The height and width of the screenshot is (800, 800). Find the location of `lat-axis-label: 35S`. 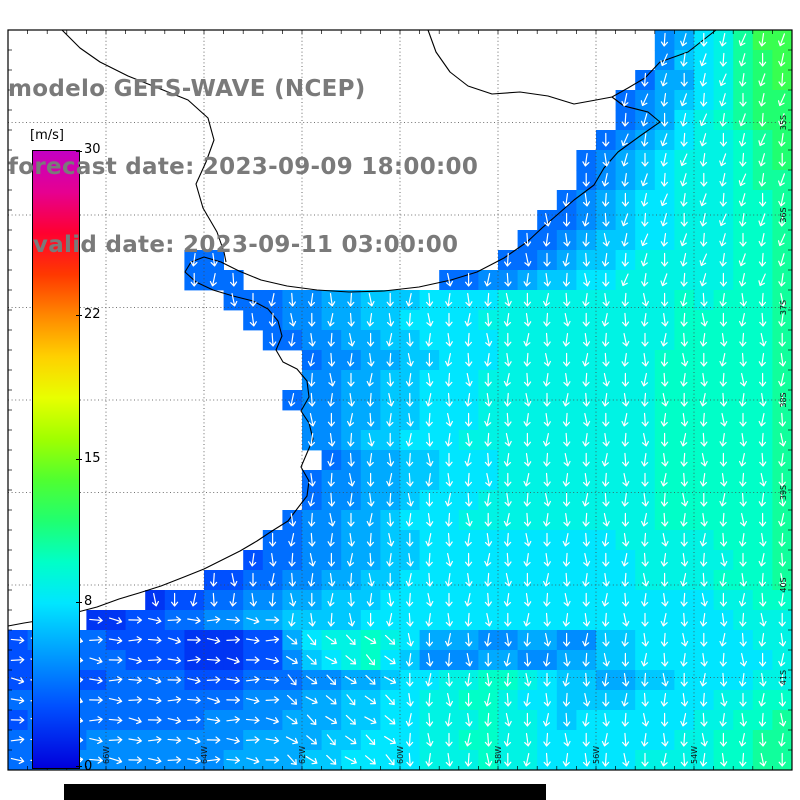

lat-axis-label: 35S is located at coordinates (783, 122).